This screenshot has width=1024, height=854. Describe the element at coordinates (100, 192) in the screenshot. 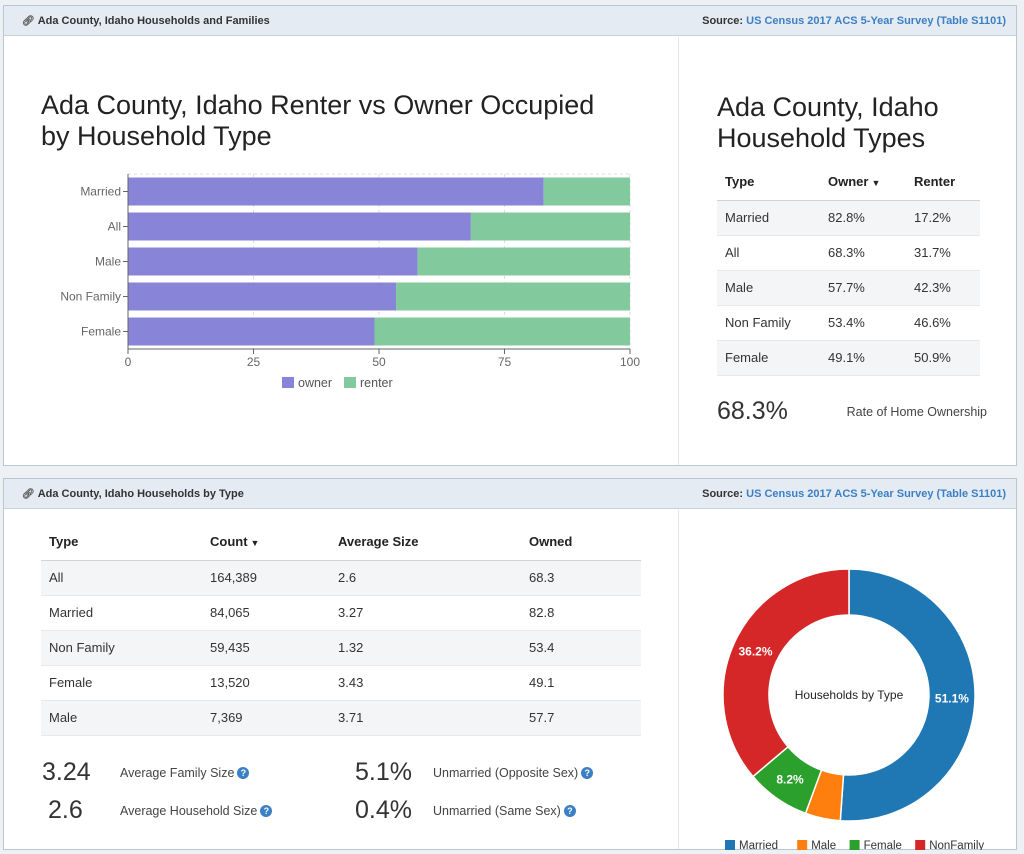

I see `y-tick-label: Married` at that location.